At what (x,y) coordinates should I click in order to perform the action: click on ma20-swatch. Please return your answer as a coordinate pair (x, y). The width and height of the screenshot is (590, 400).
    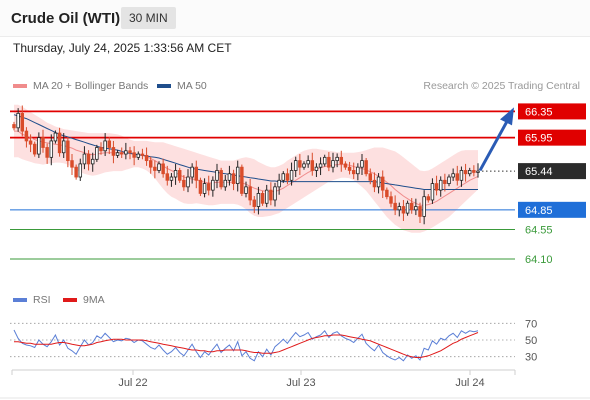
    Looking at the image, I should click on (20, 86).